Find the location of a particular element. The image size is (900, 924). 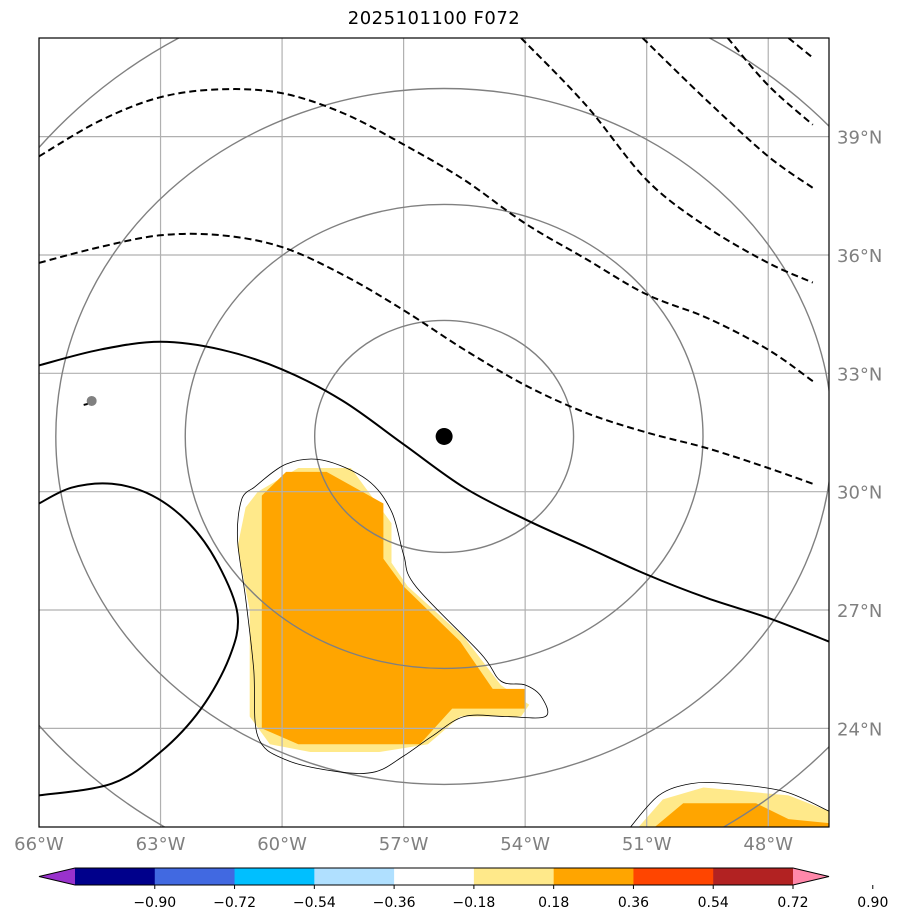

x-tick-label-2: 60°W is located at coordinates (282, 844).